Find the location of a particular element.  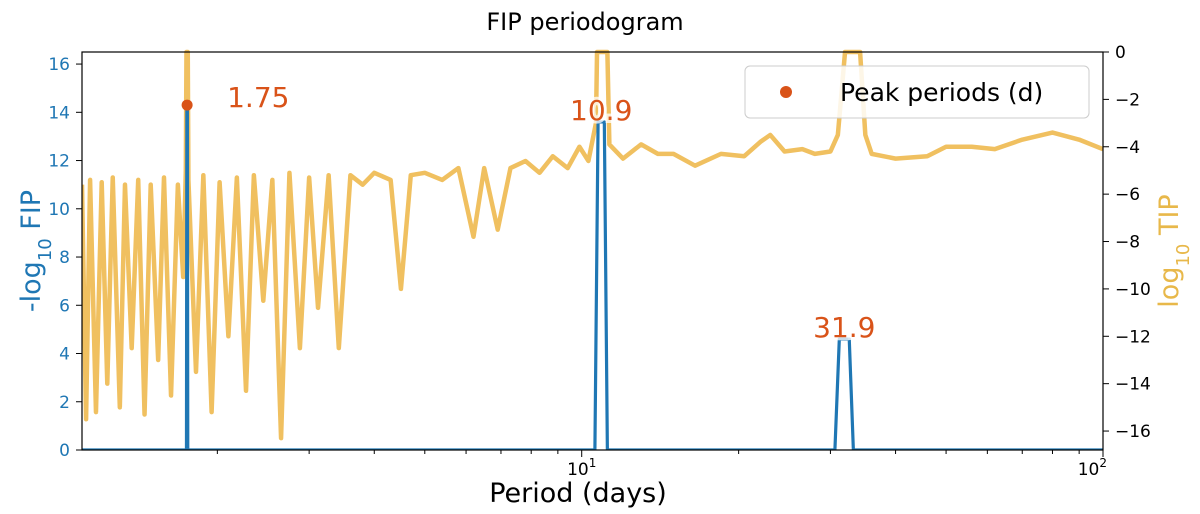

y-right-tick-label: −8 is located at coordinates (1127, 243).